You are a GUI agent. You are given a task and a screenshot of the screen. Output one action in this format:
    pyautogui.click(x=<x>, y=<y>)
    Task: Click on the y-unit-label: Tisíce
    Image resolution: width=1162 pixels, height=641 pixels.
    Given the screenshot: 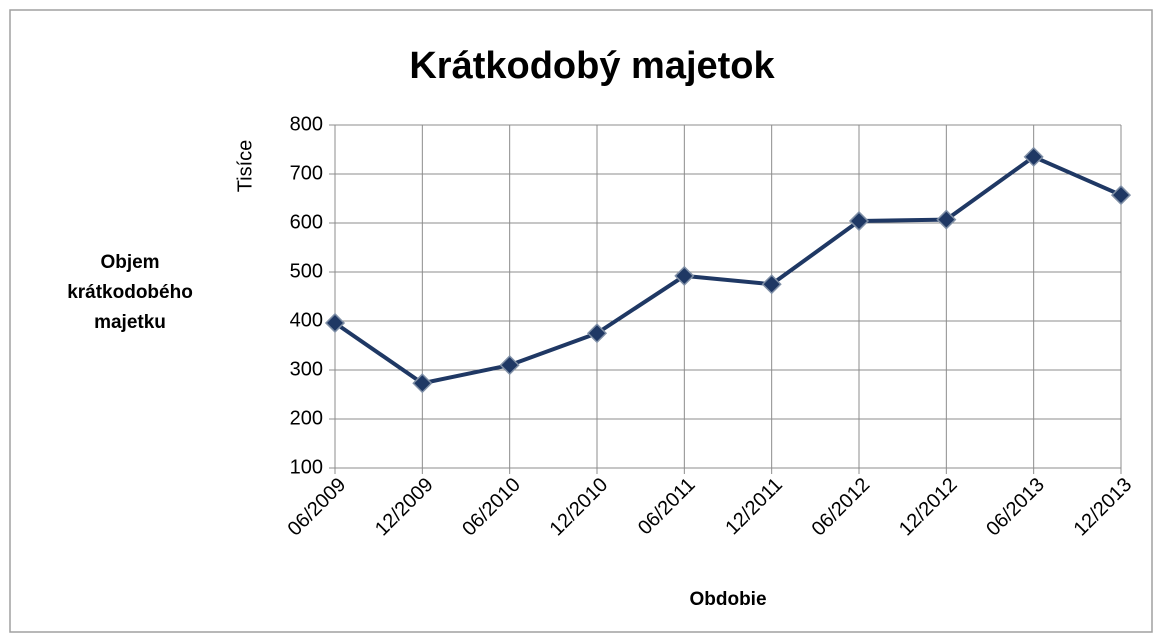 What is the action you would take?
    pyautogui.click(x=245, y=166)
    